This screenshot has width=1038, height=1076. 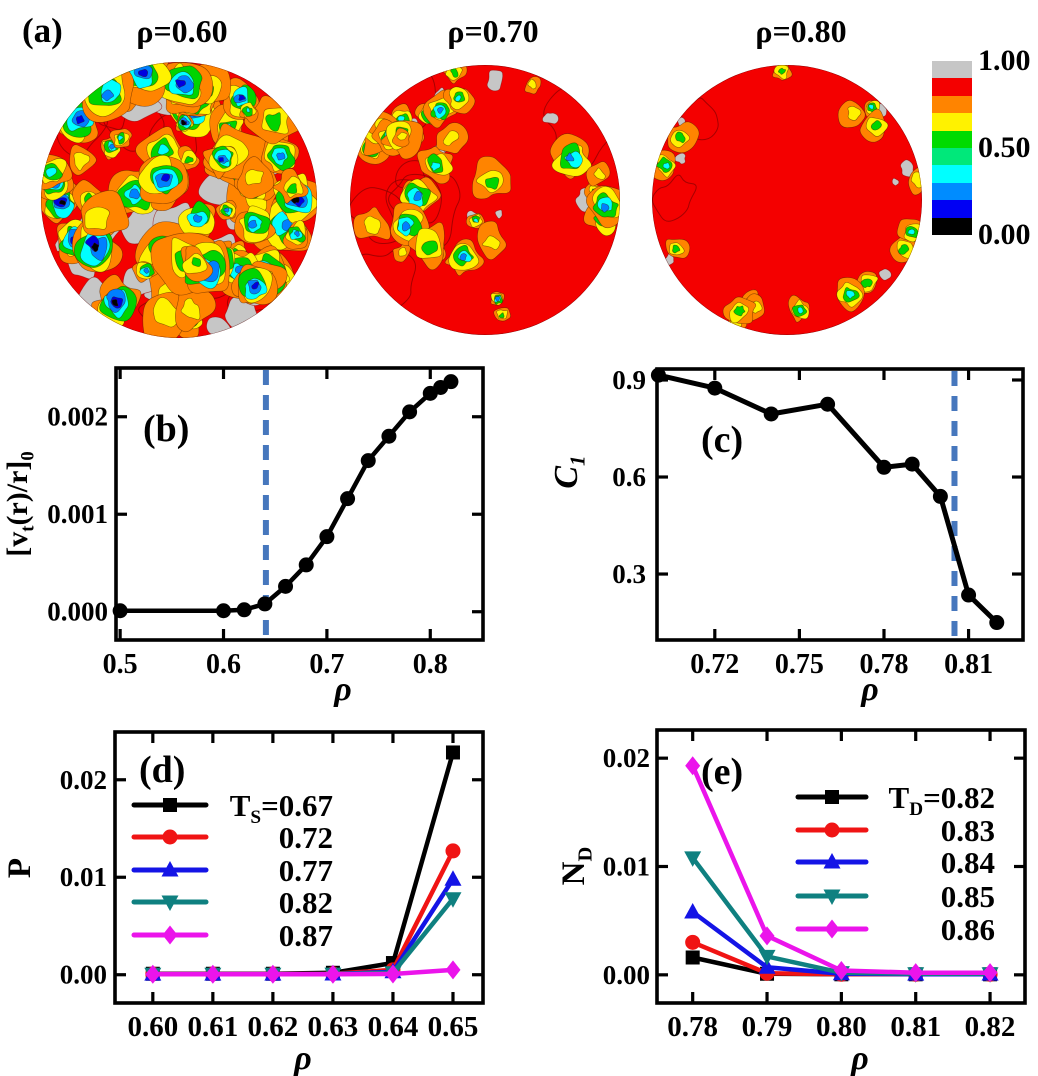 What do you see at coordinates (42, 30) in the screenshot?
I see `panel-a-label: (a)` at bounding box center [42, 30].